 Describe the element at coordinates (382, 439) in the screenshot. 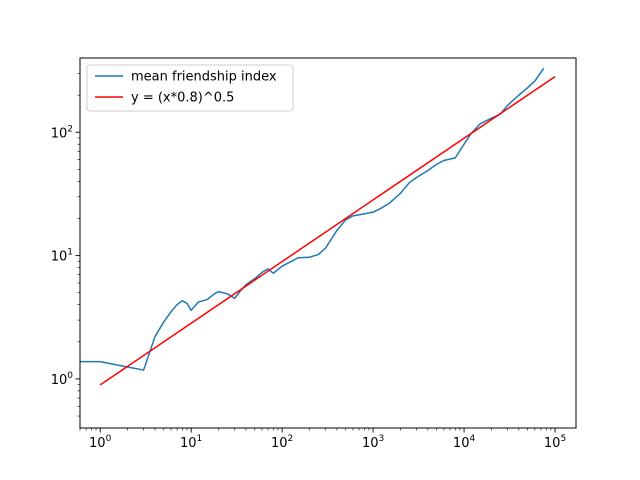

I see `x-tick-label-exponent: 3` at that location.